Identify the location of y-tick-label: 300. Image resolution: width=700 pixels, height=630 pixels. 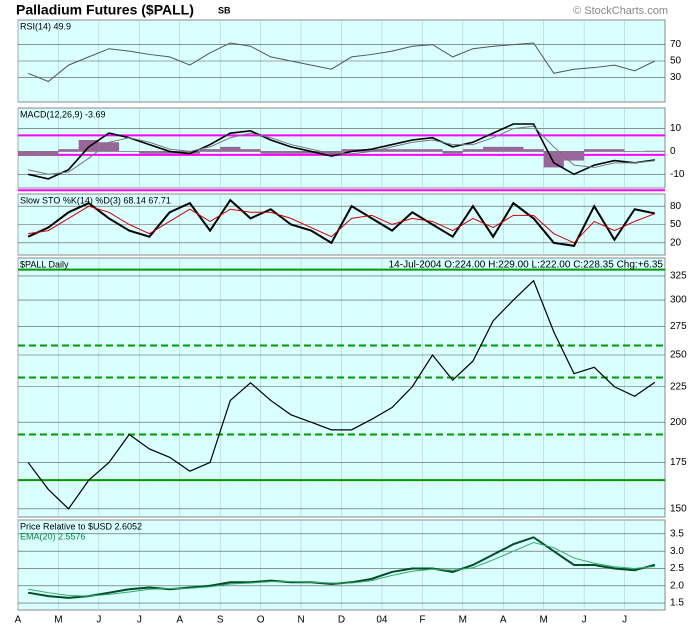
(678, 300).